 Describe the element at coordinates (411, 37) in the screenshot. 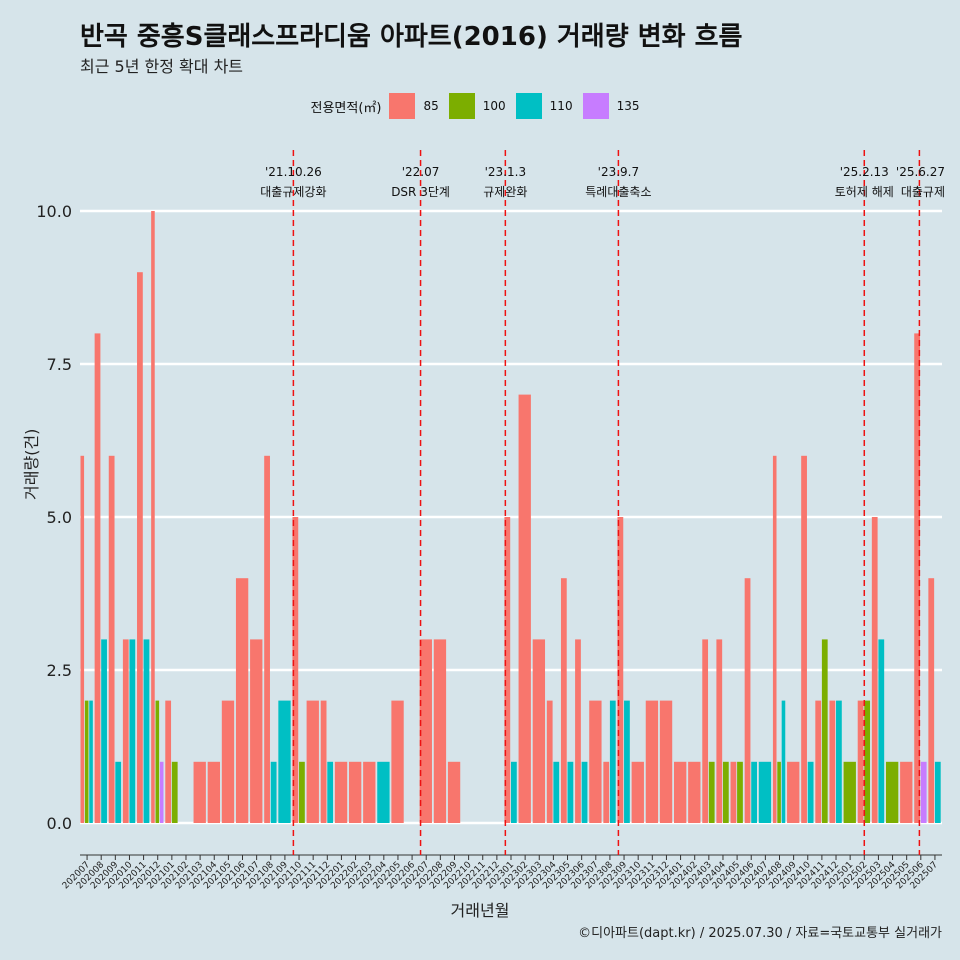

I see `chart-title: 반곡 중흥S클래스프라디움 아파트(2016) 거래량 변화 흐름` at that location.